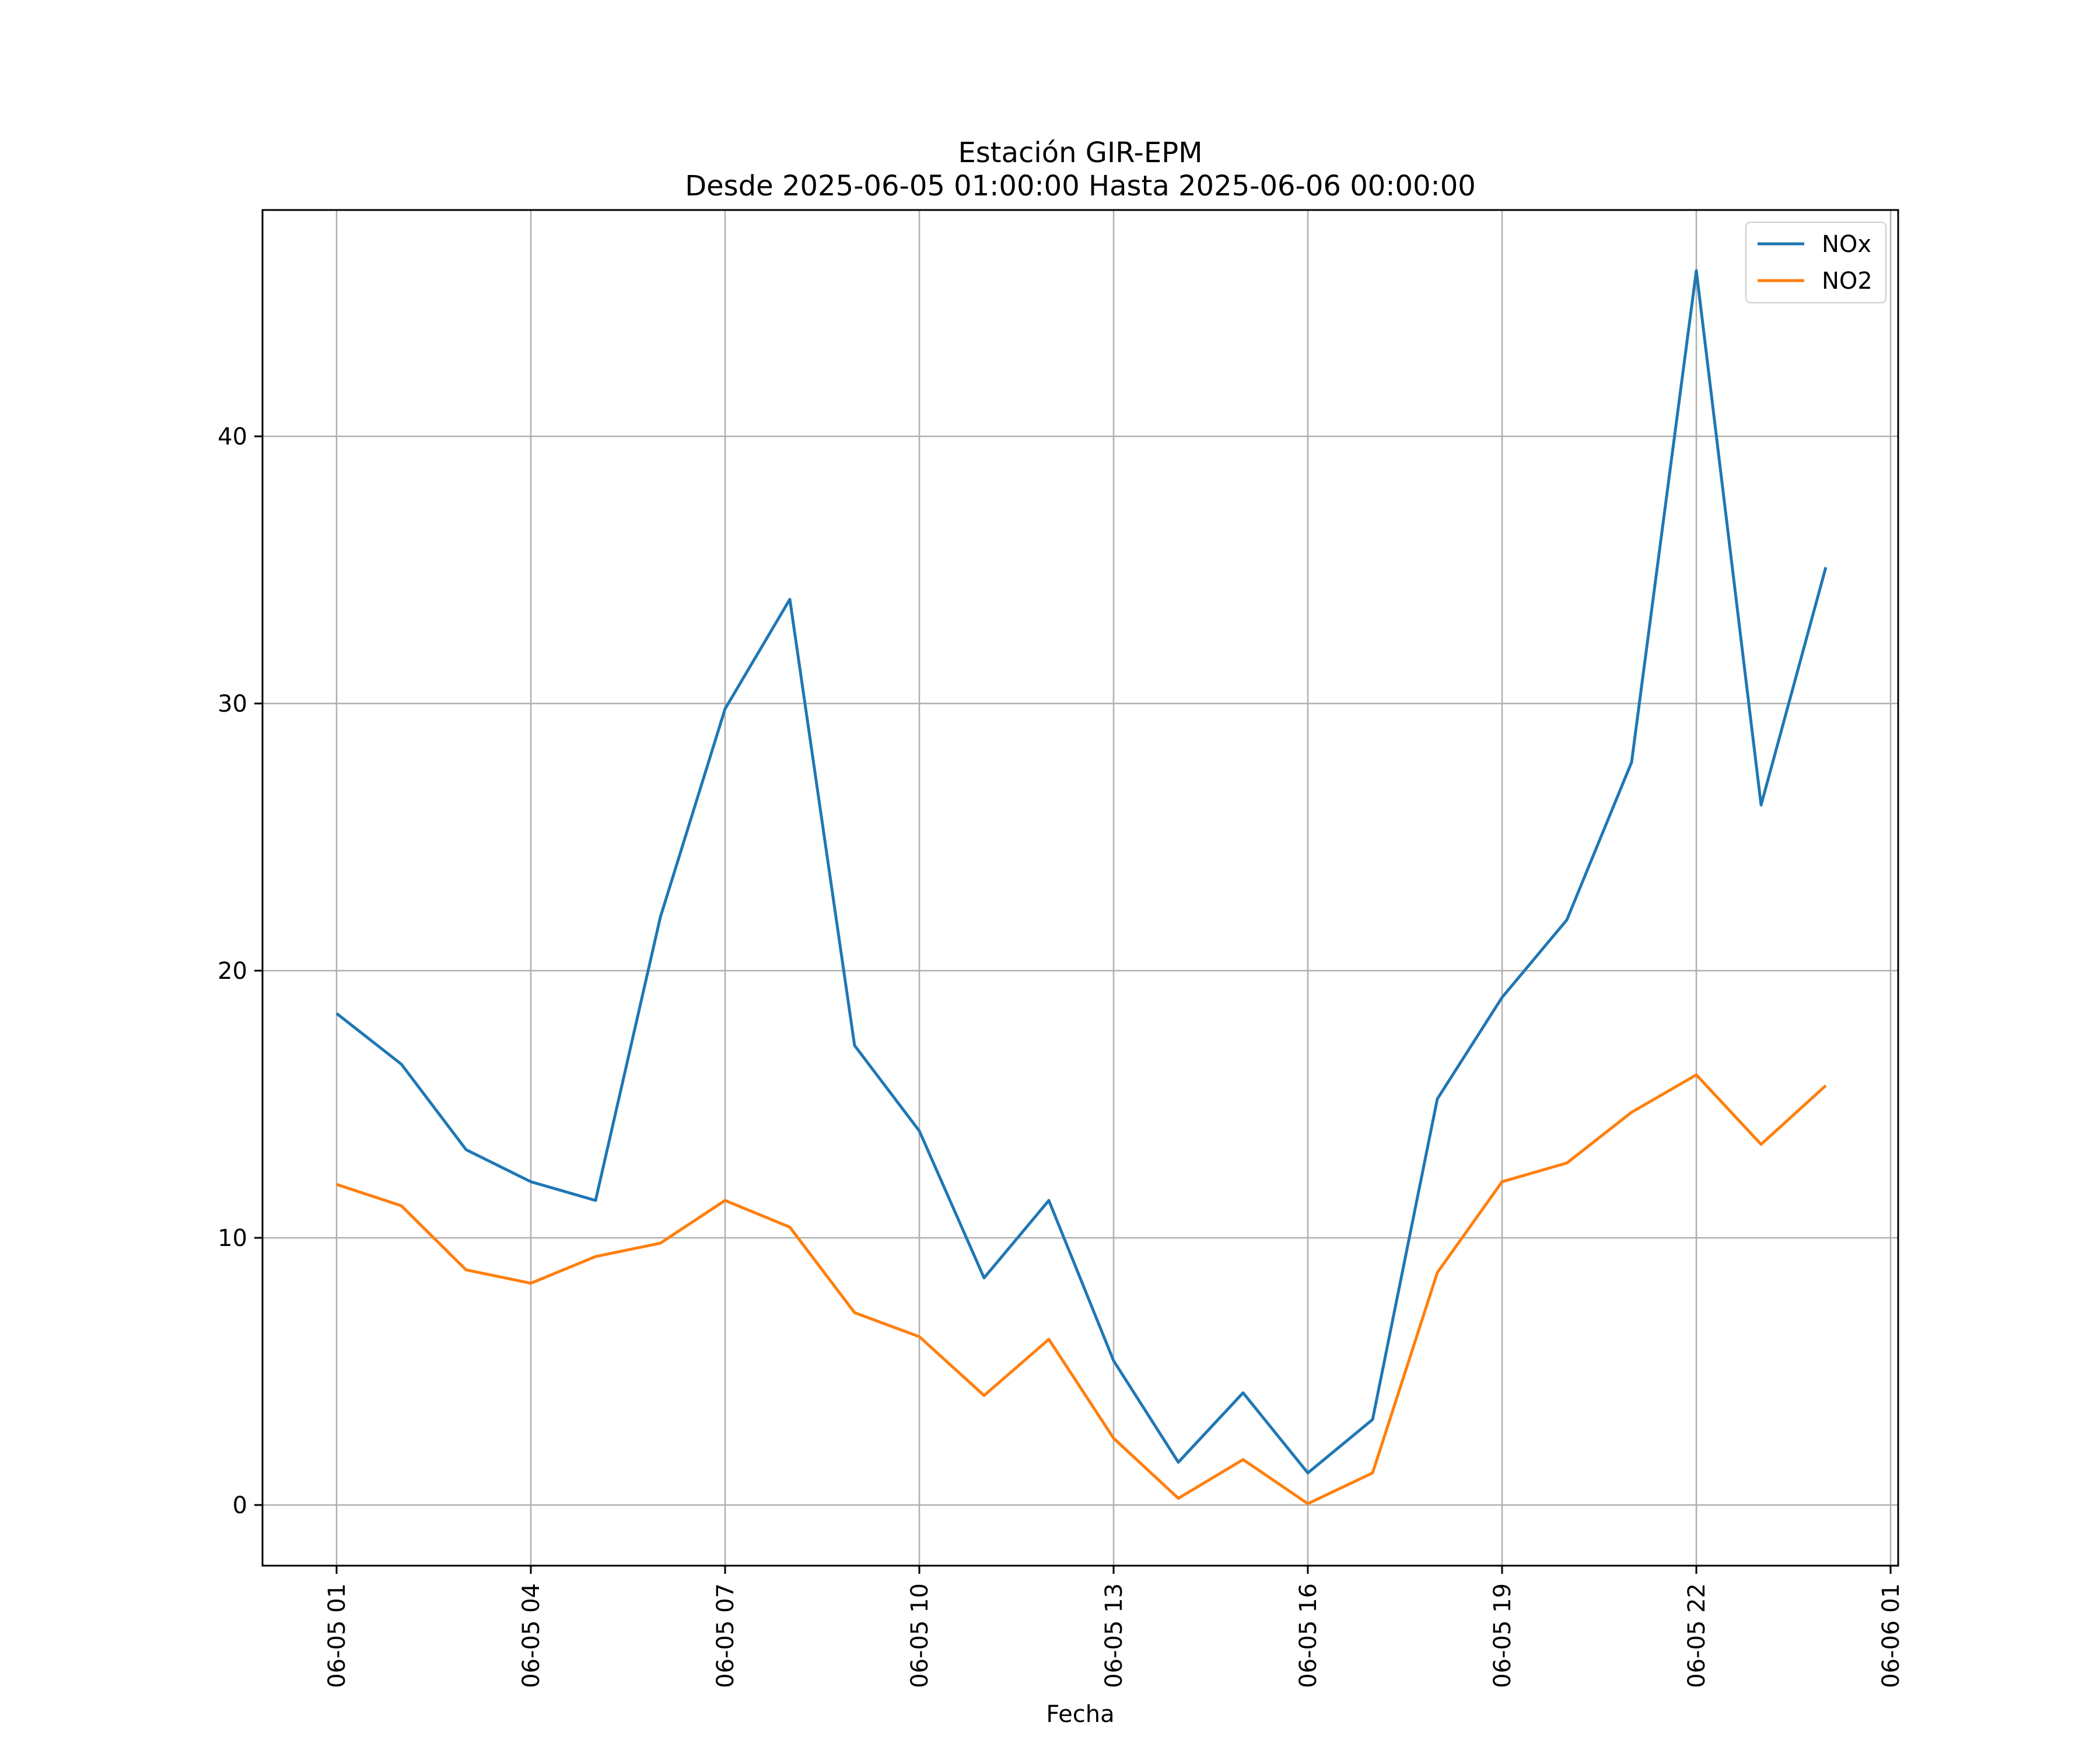 This screenshot has width=2100, height=1750. What do you see at coordinates (1114, 1636) in the screenshot?
I see `x-tick-label: 06-05 13` at bounding box center [1114, 1636].